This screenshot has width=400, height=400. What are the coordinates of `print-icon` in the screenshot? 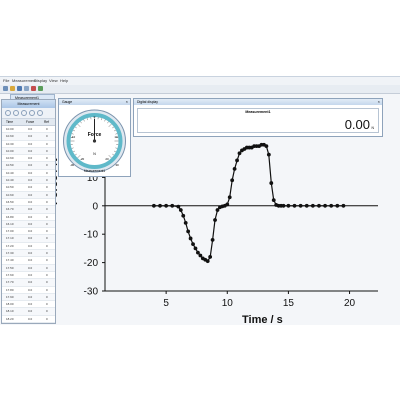 It's located at (26, 88).